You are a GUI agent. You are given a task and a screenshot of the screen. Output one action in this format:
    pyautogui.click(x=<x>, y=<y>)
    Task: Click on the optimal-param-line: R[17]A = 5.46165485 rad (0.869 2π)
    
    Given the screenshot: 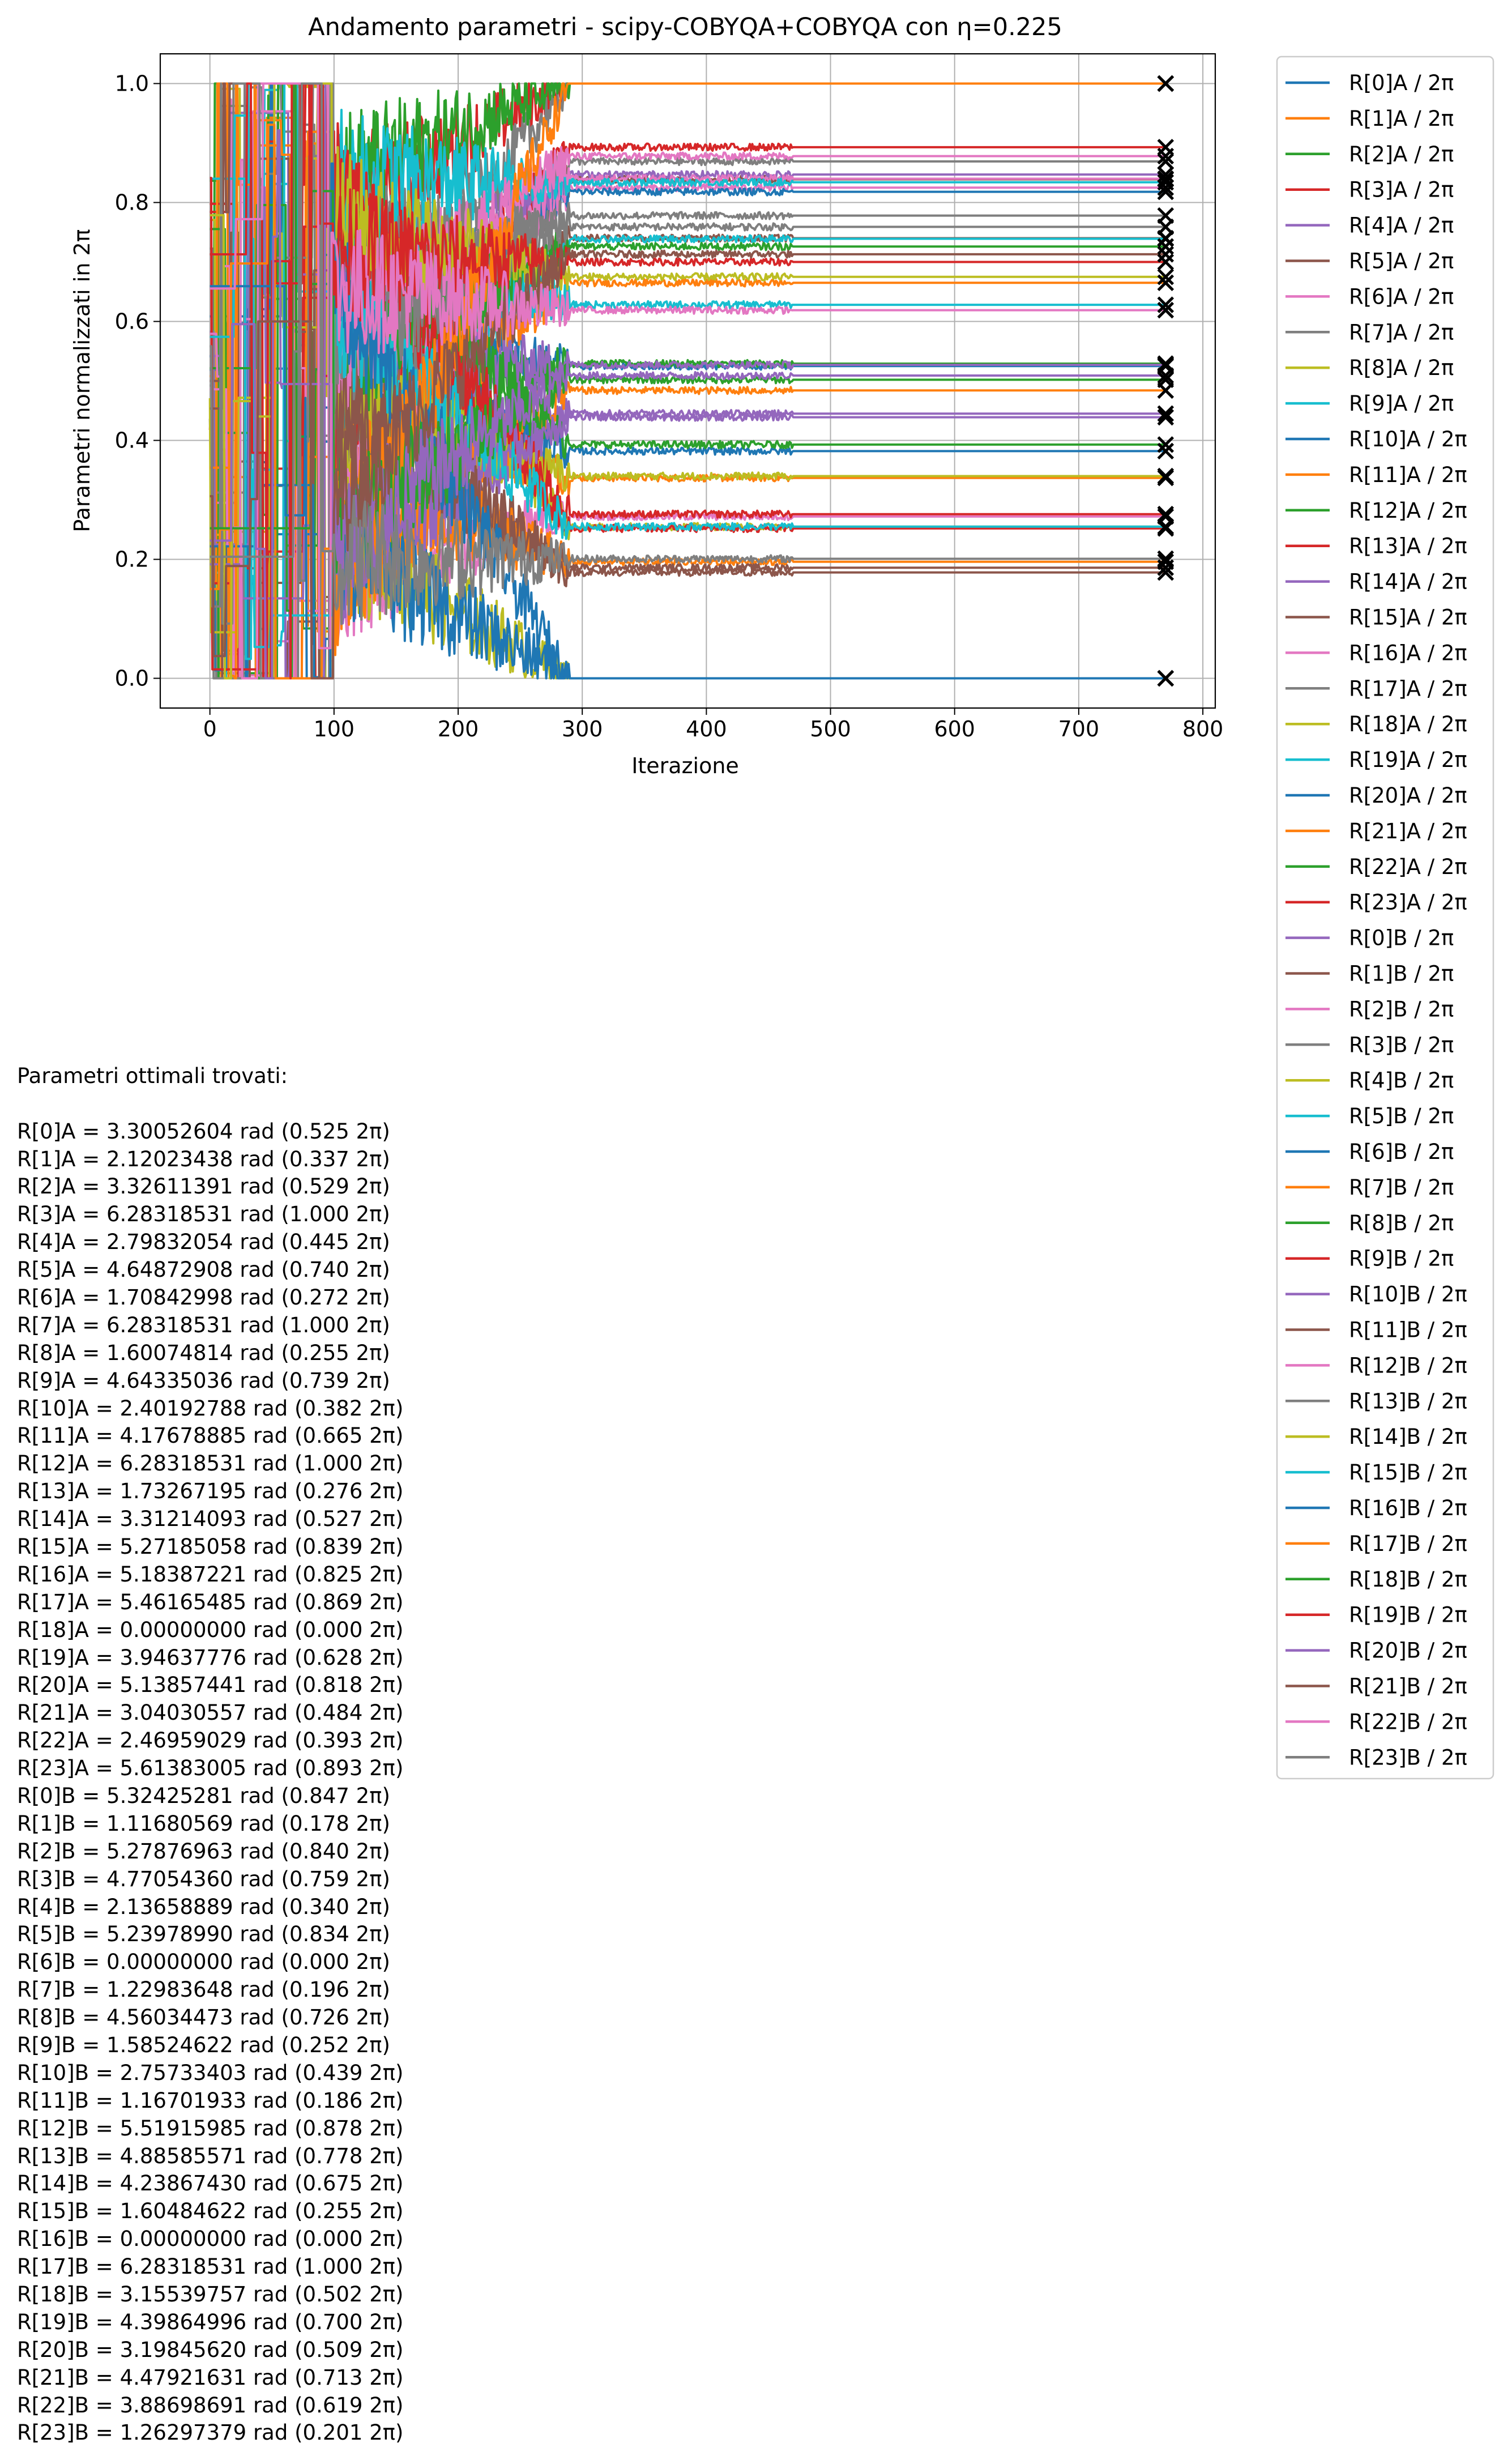 What is the action you would take?
    pyautogui.click(x=210, y=1602)
    